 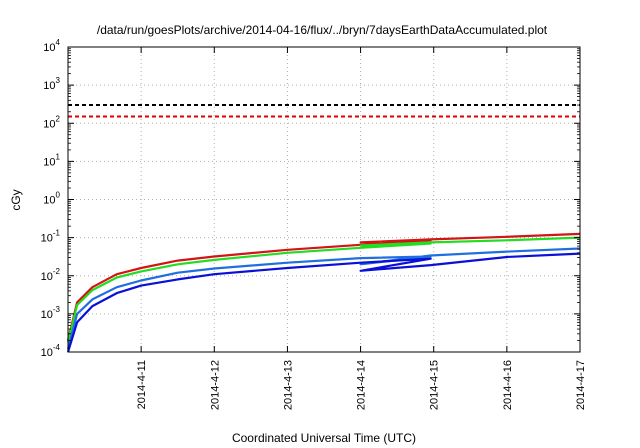 I want to click on x-tick-label: 2014-4-15, so click(x=435, y=385).